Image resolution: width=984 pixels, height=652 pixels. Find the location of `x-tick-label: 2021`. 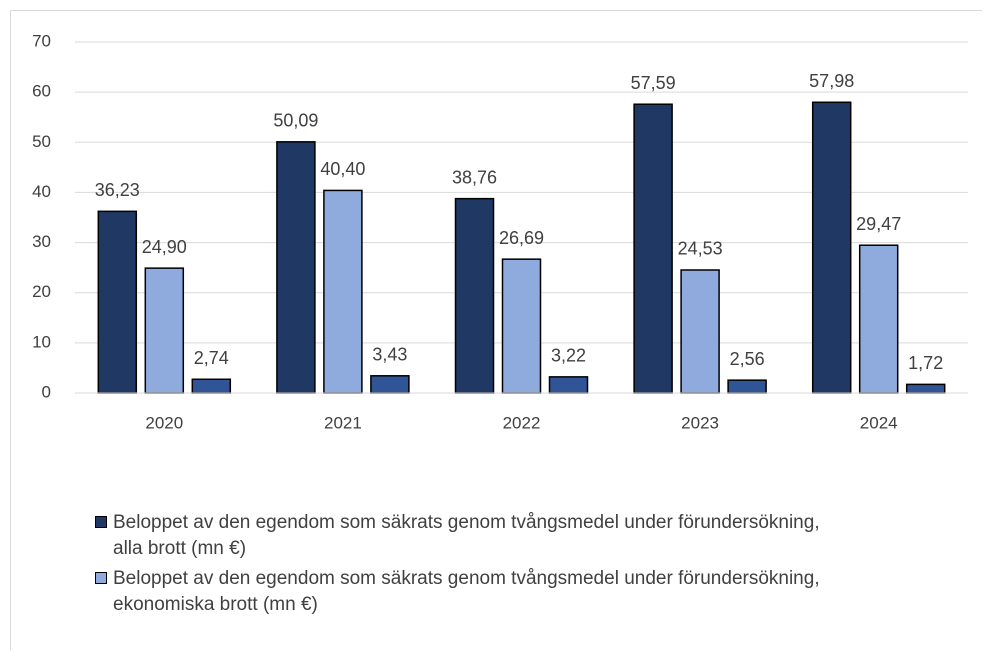

x-tick-label: 2021 is located at coordinates (343, 422).